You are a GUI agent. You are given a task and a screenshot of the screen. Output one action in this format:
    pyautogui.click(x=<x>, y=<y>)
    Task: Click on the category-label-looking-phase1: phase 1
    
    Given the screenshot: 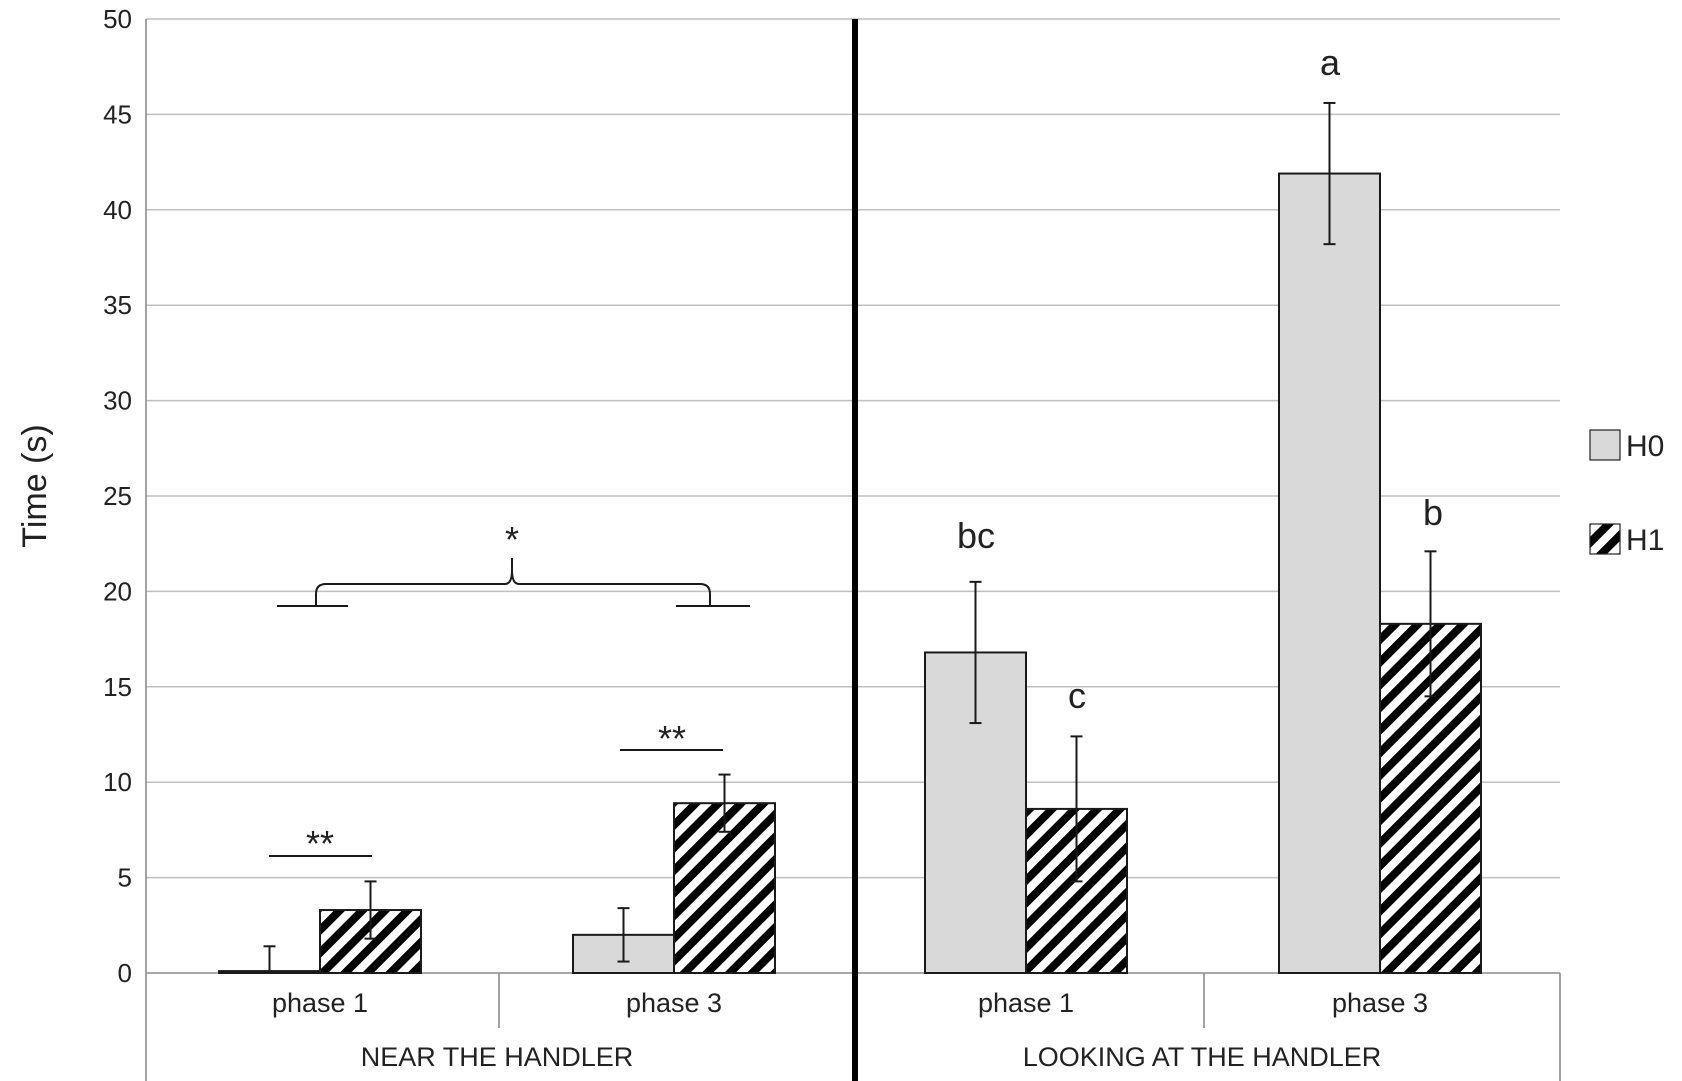 What is the action you would take?
    pyautogui.click(x=1026, y=1003)
    